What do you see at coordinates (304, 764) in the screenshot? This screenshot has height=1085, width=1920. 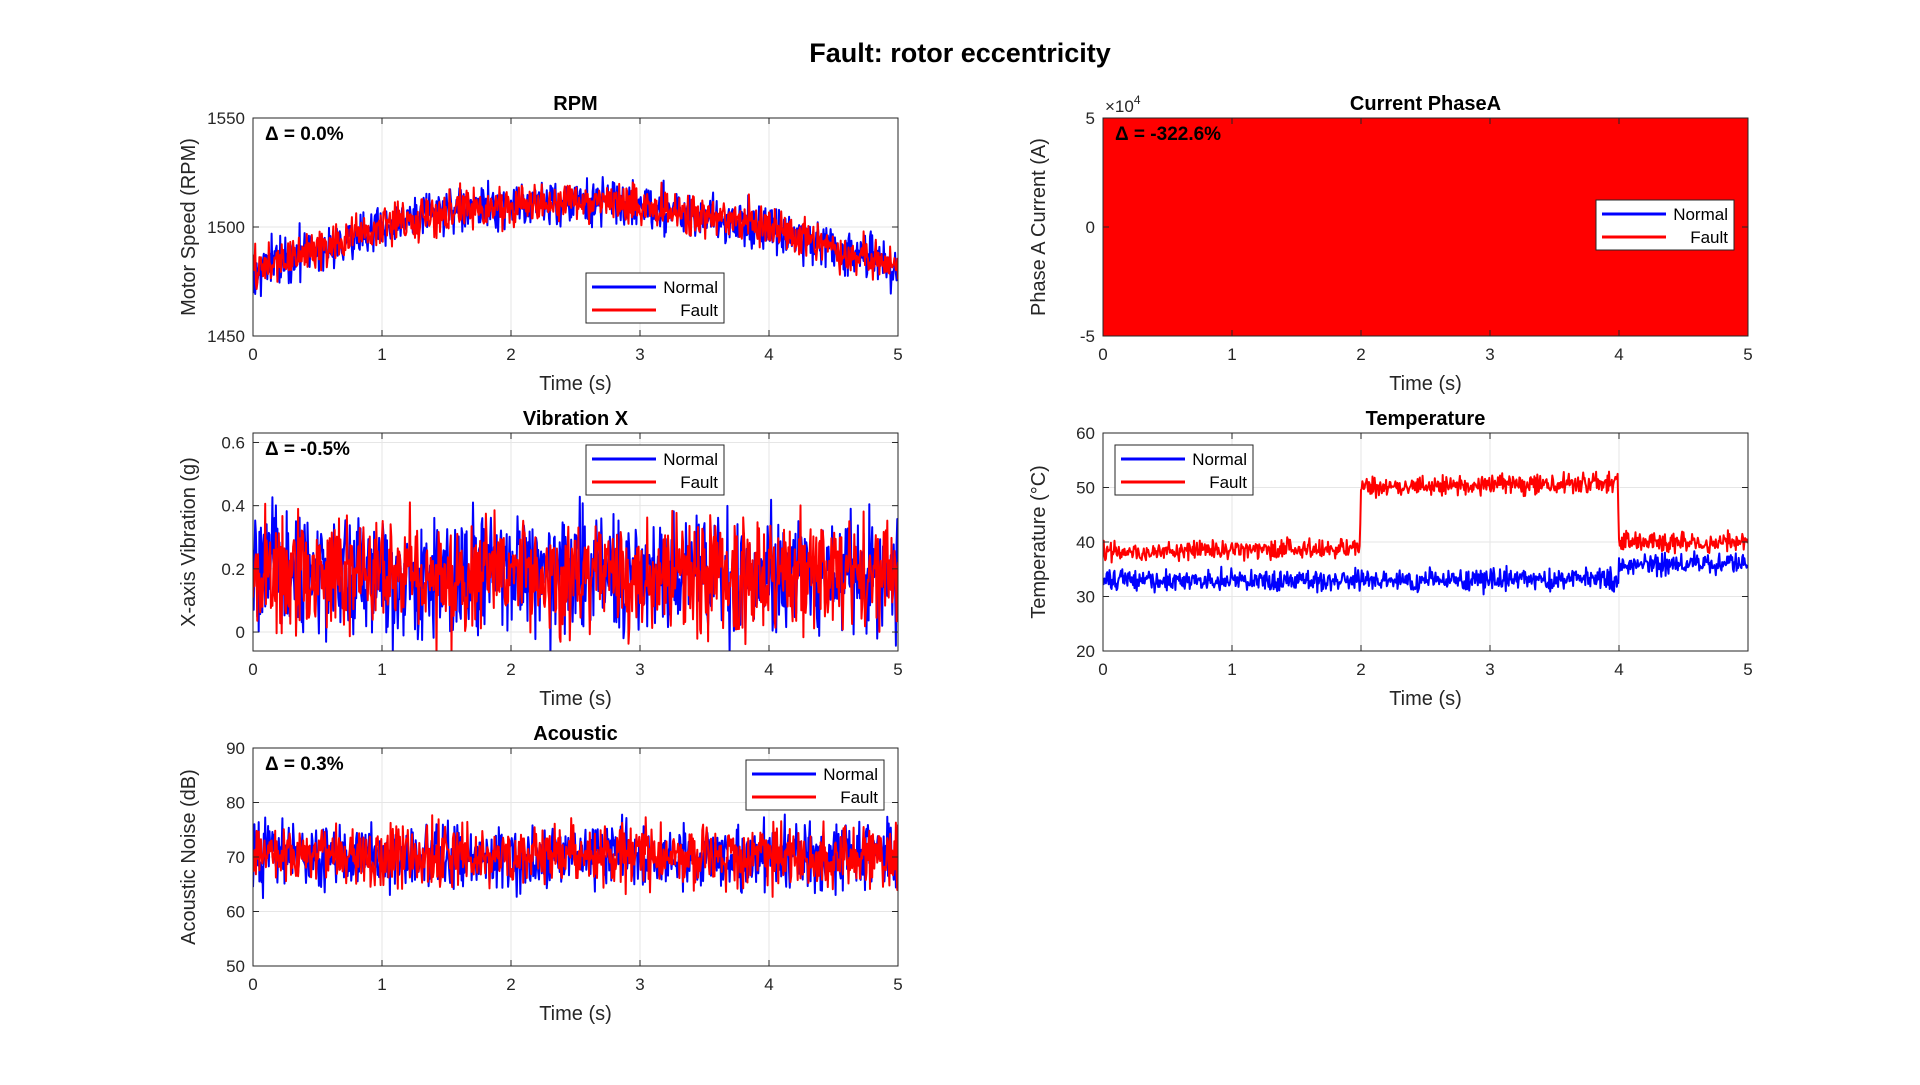 I see `delta-annotation: Δ = 0.3%` at bounding box center [304, 764].